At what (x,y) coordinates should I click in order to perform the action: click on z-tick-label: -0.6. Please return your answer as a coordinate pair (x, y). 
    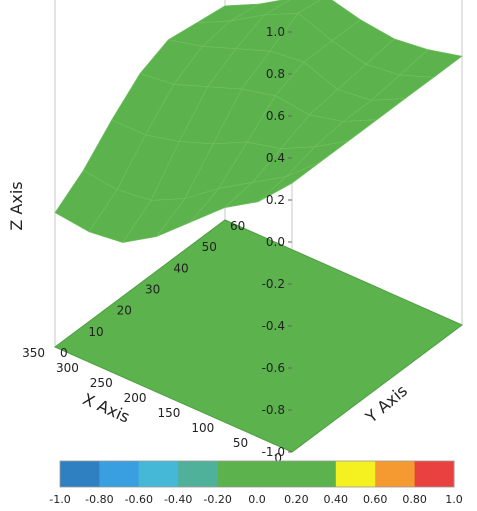
    Looking at the image, I should click on (273, 368).